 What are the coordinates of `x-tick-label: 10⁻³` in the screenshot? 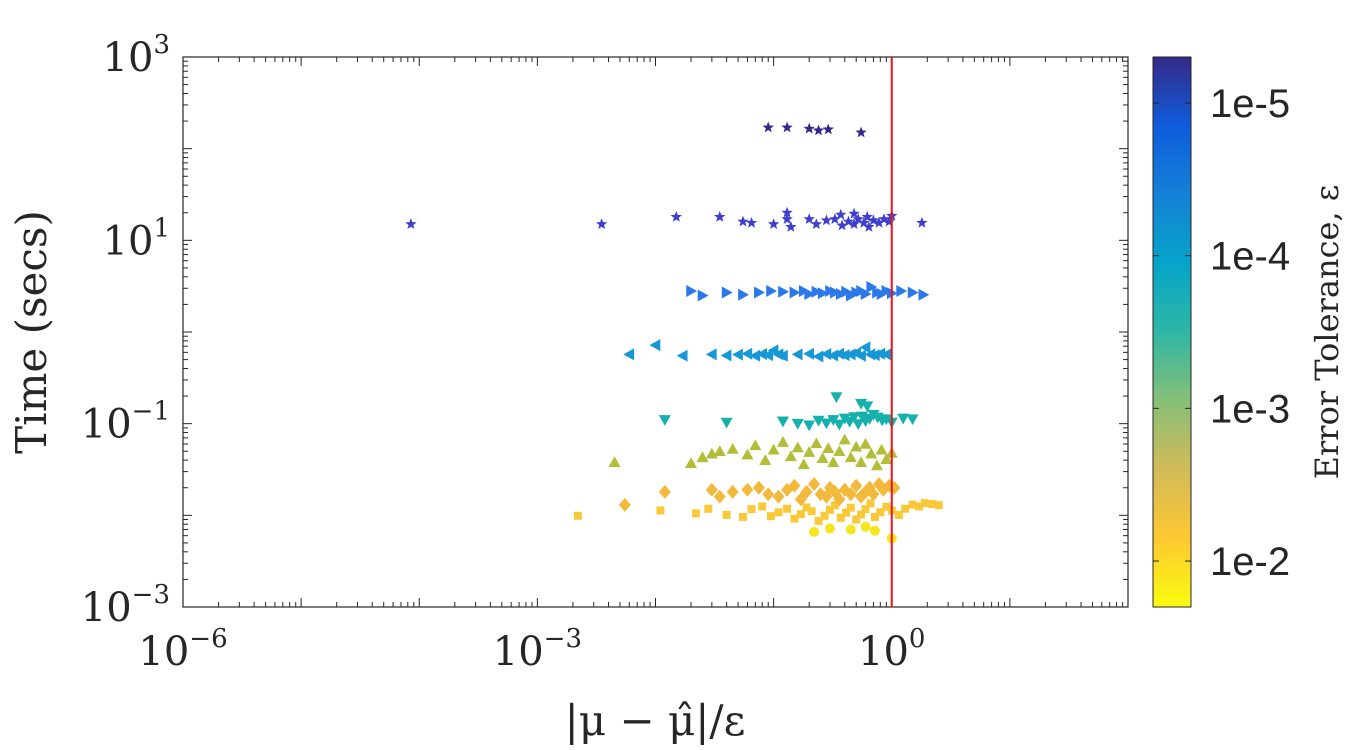 It's located at (537, 649).